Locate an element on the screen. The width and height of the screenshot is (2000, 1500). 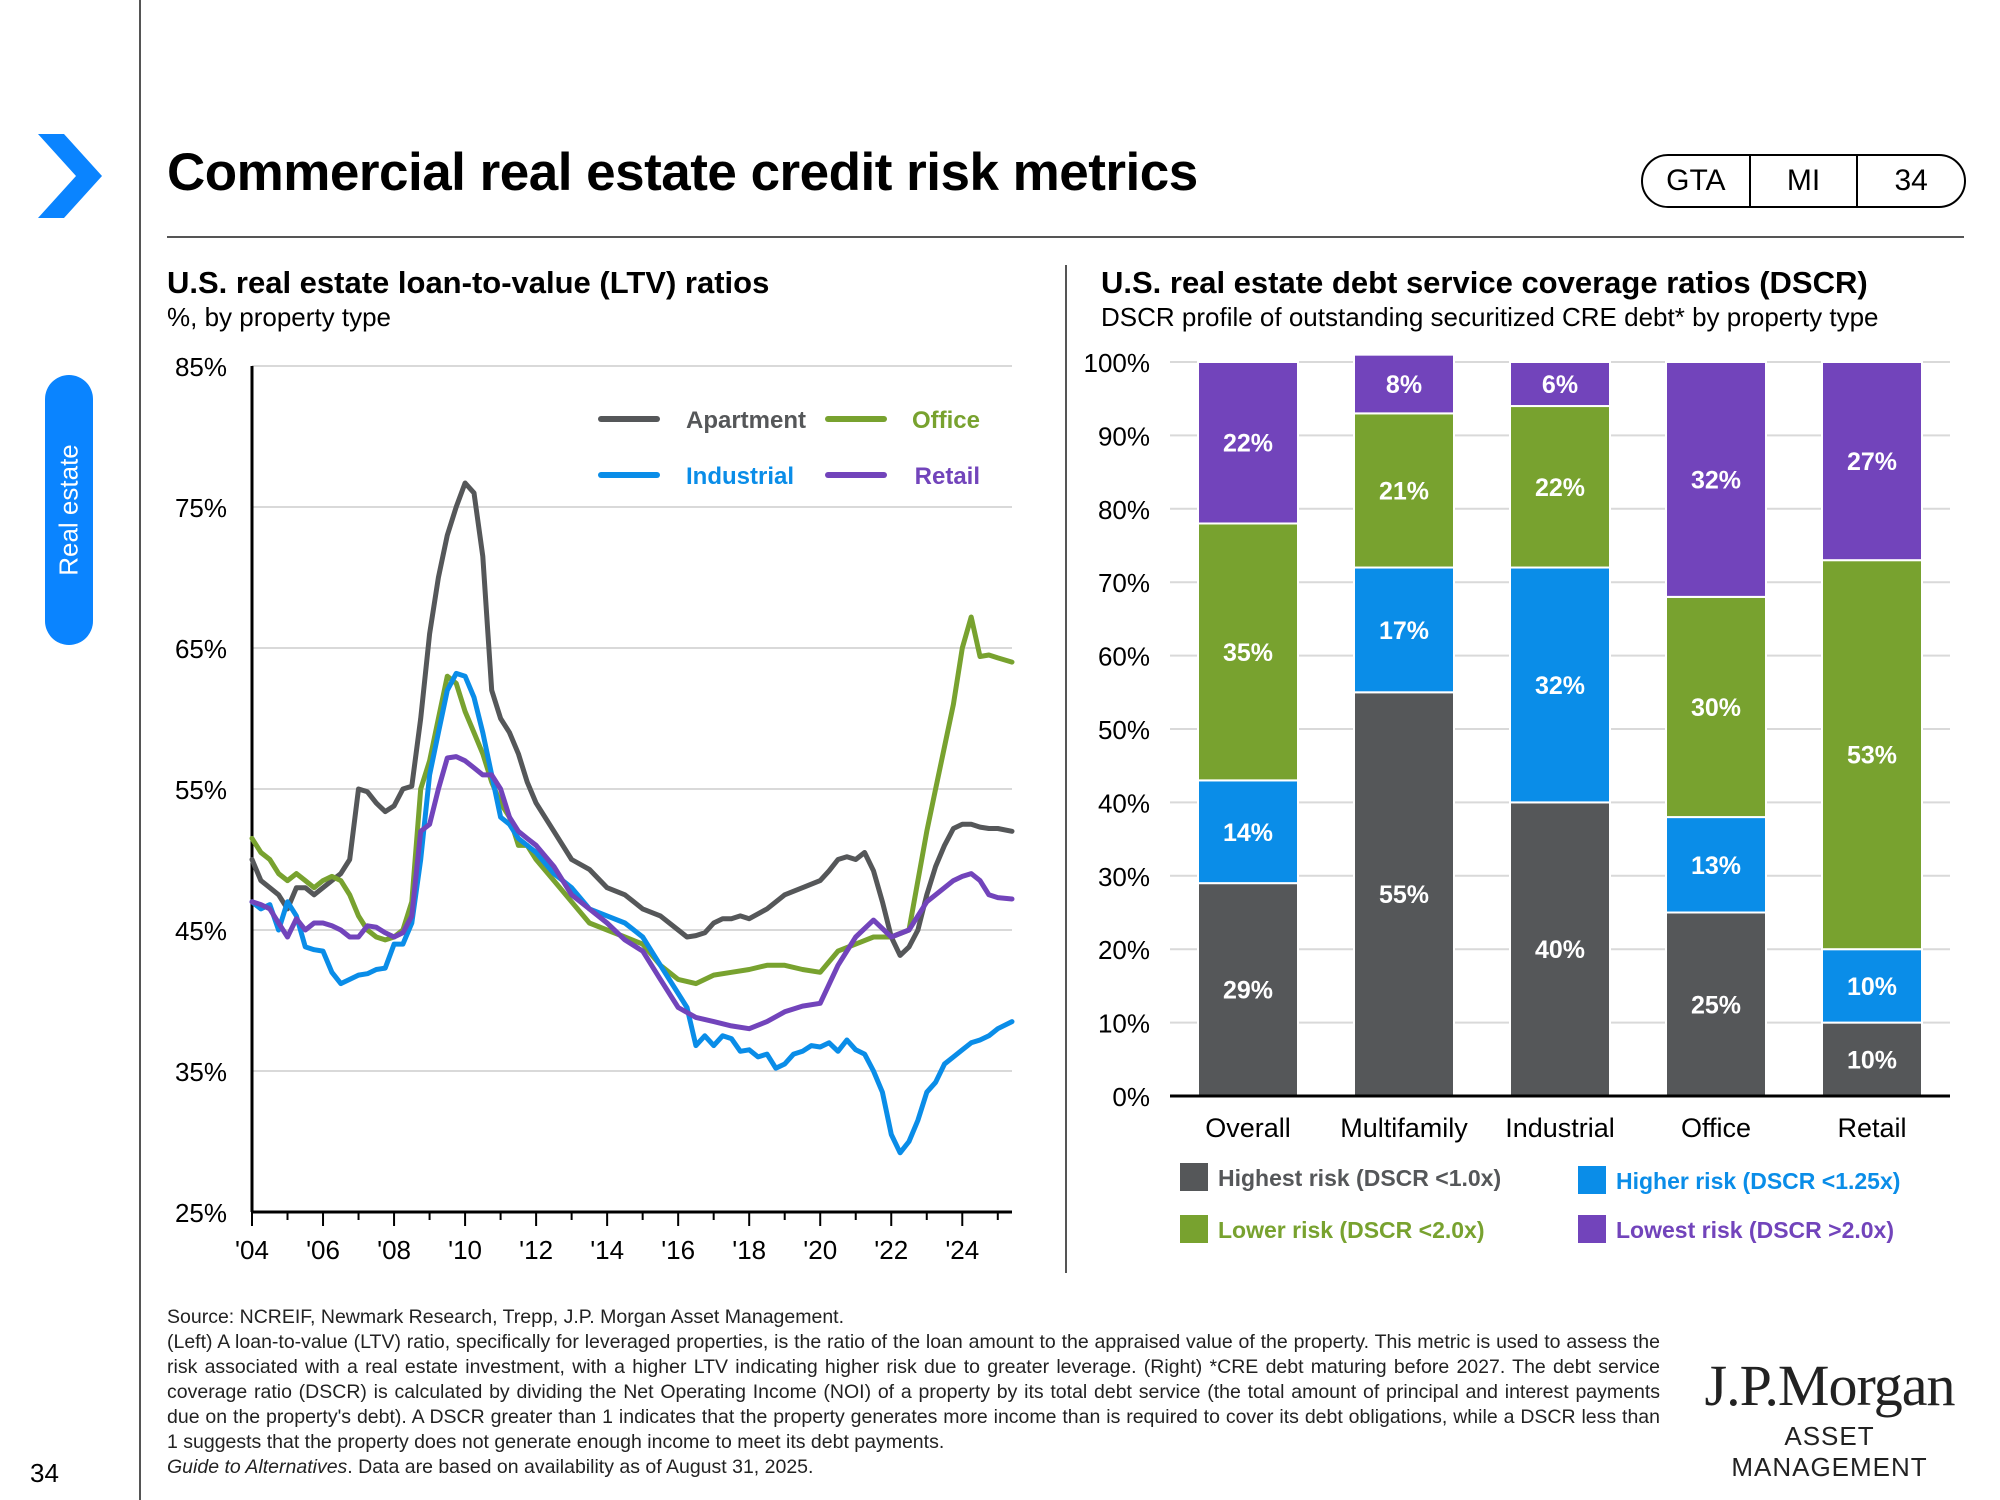
dscr-category-label: Retail is located at coordinates (1871, 1128).